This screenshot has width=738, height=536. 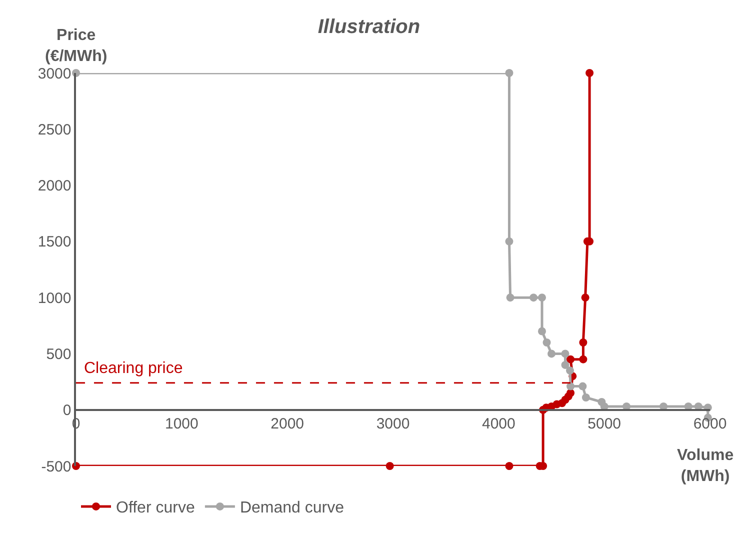 I want to click on y-tick-label: 1500, so click(x=55, y=242).